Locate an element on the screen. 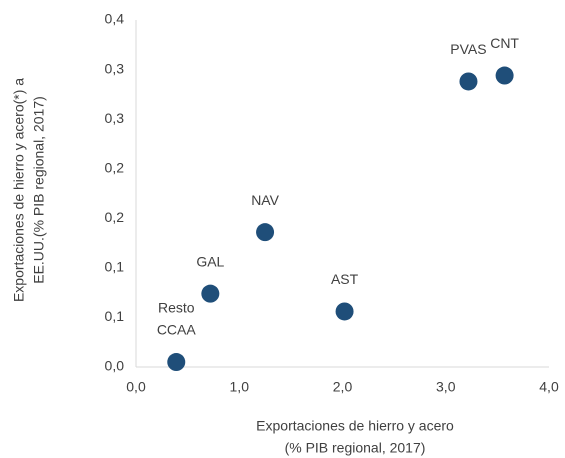  x-tick-label: 1,0 is located at coordinates (240, 387).